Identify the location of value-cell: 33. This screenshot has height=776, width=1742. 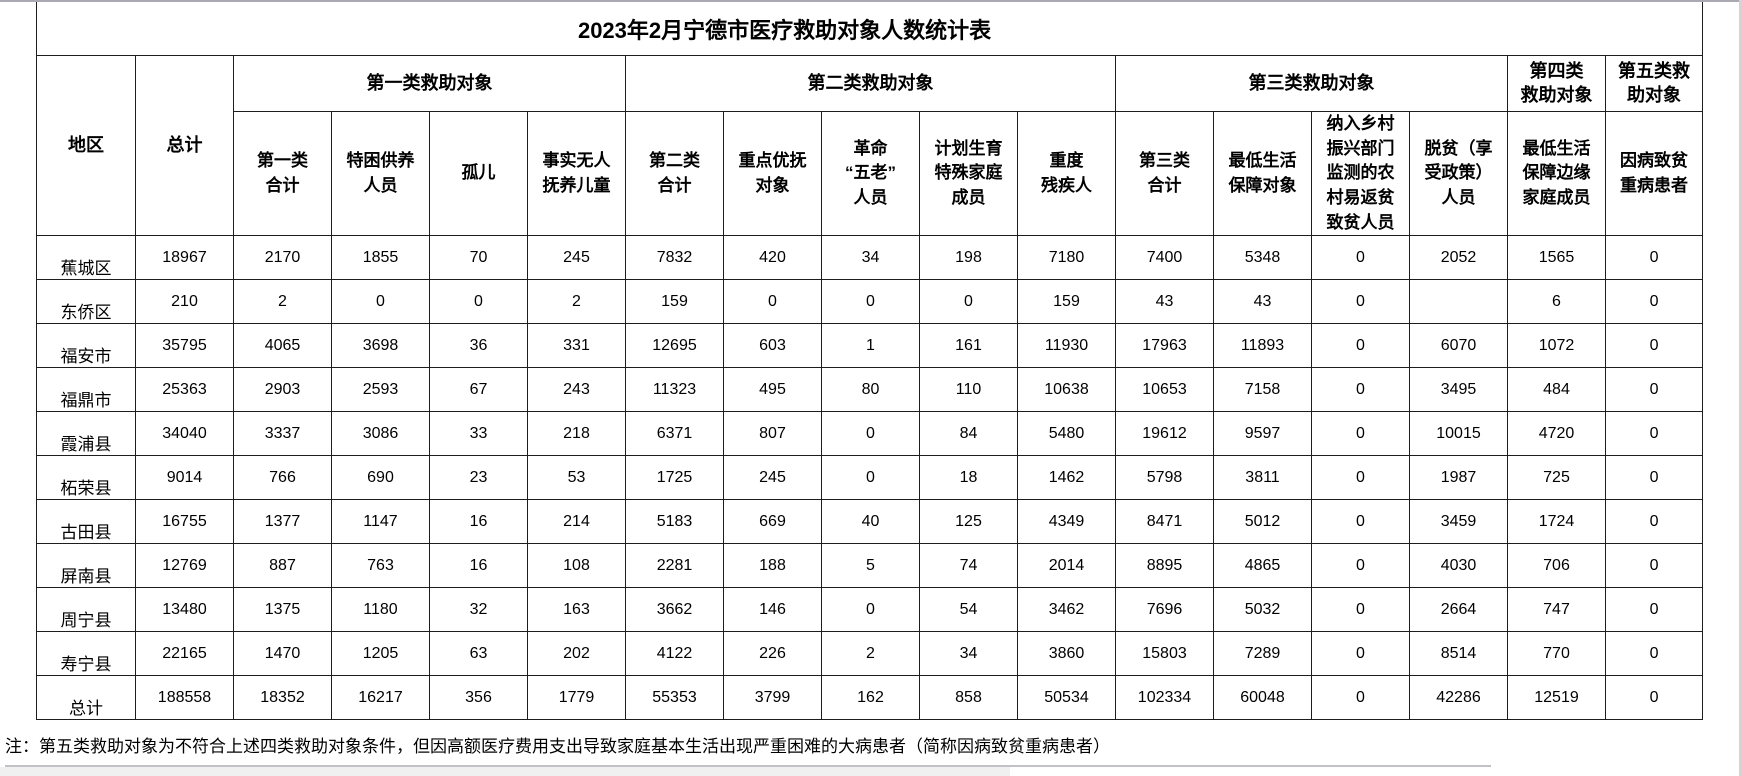
(478, 434).